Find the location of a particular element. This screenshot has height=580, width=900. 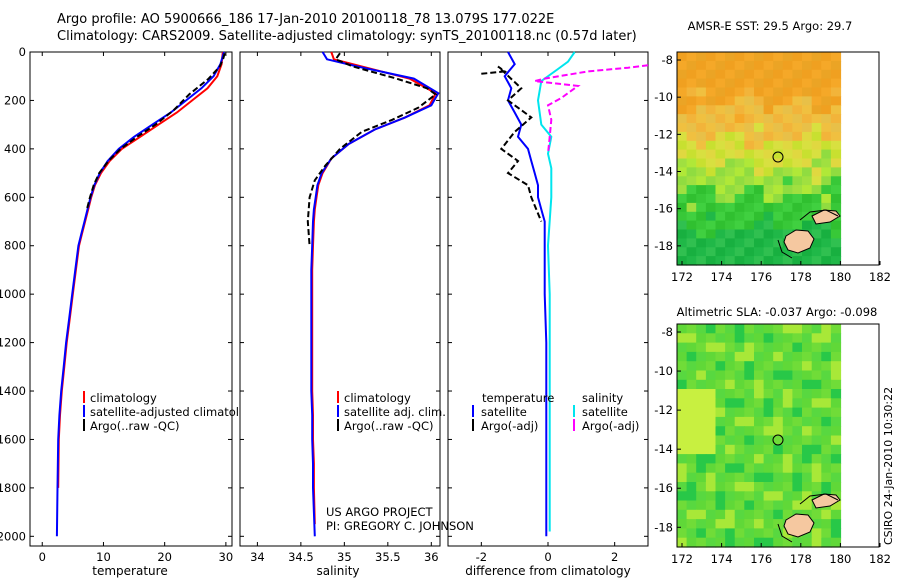

map-y-tick-label: -8 is located at coordinates (667, 332).